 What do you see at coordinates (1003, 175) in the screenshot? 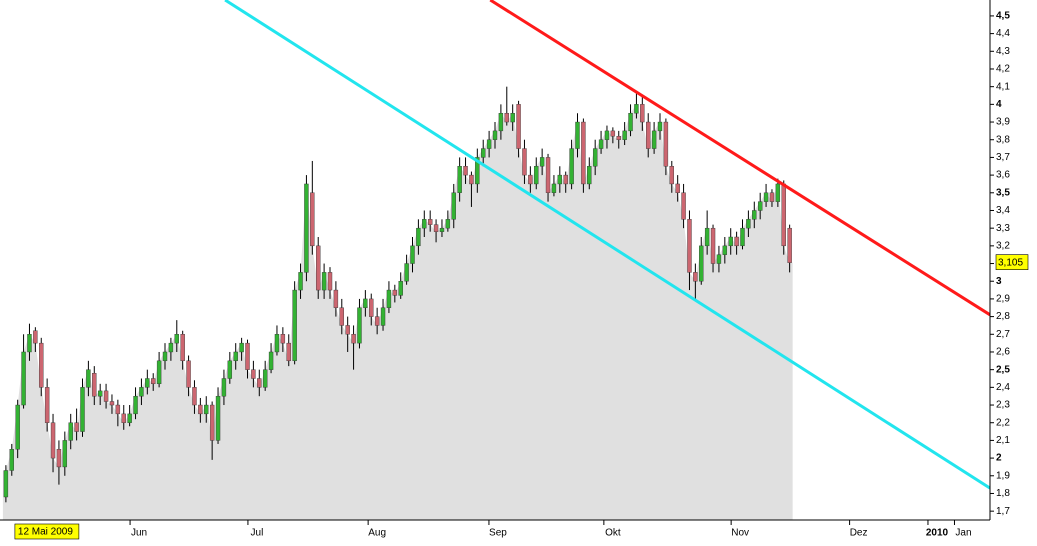
I see `y-tick-label: 3,6` at bounding box center [1003, 175].